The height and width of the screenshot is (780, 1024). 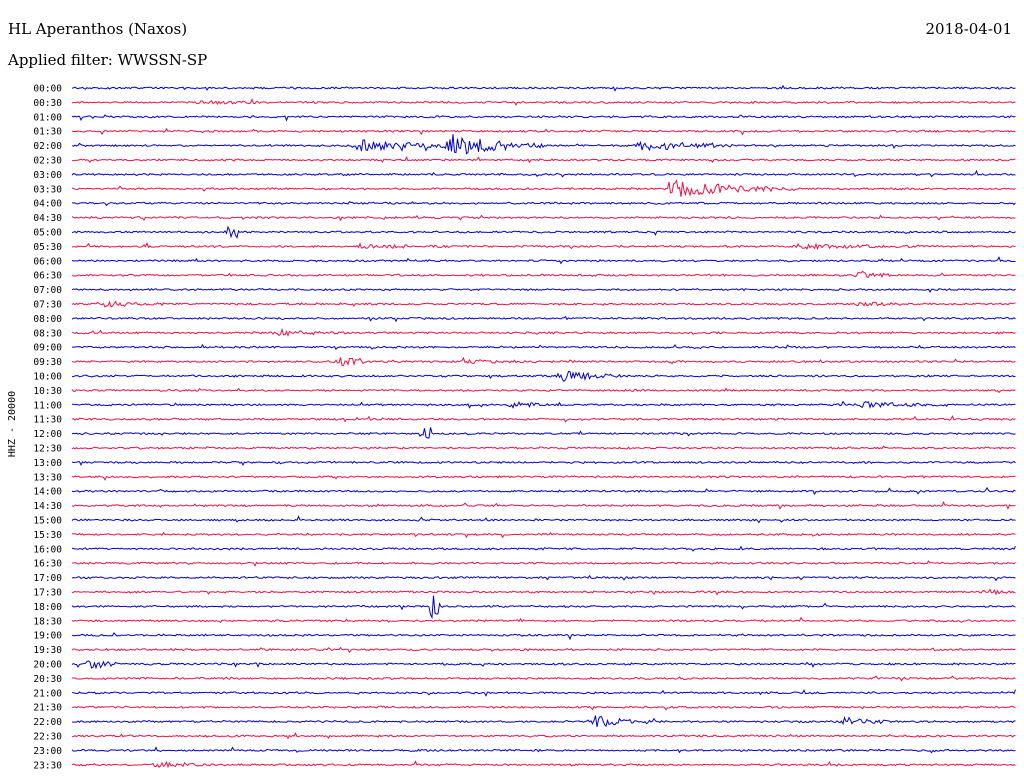 What do you see at coordinates (12, 424) in the screenshot?
I see `y-axis-label: HHZ - 20000` at bounding box center [12, 424].